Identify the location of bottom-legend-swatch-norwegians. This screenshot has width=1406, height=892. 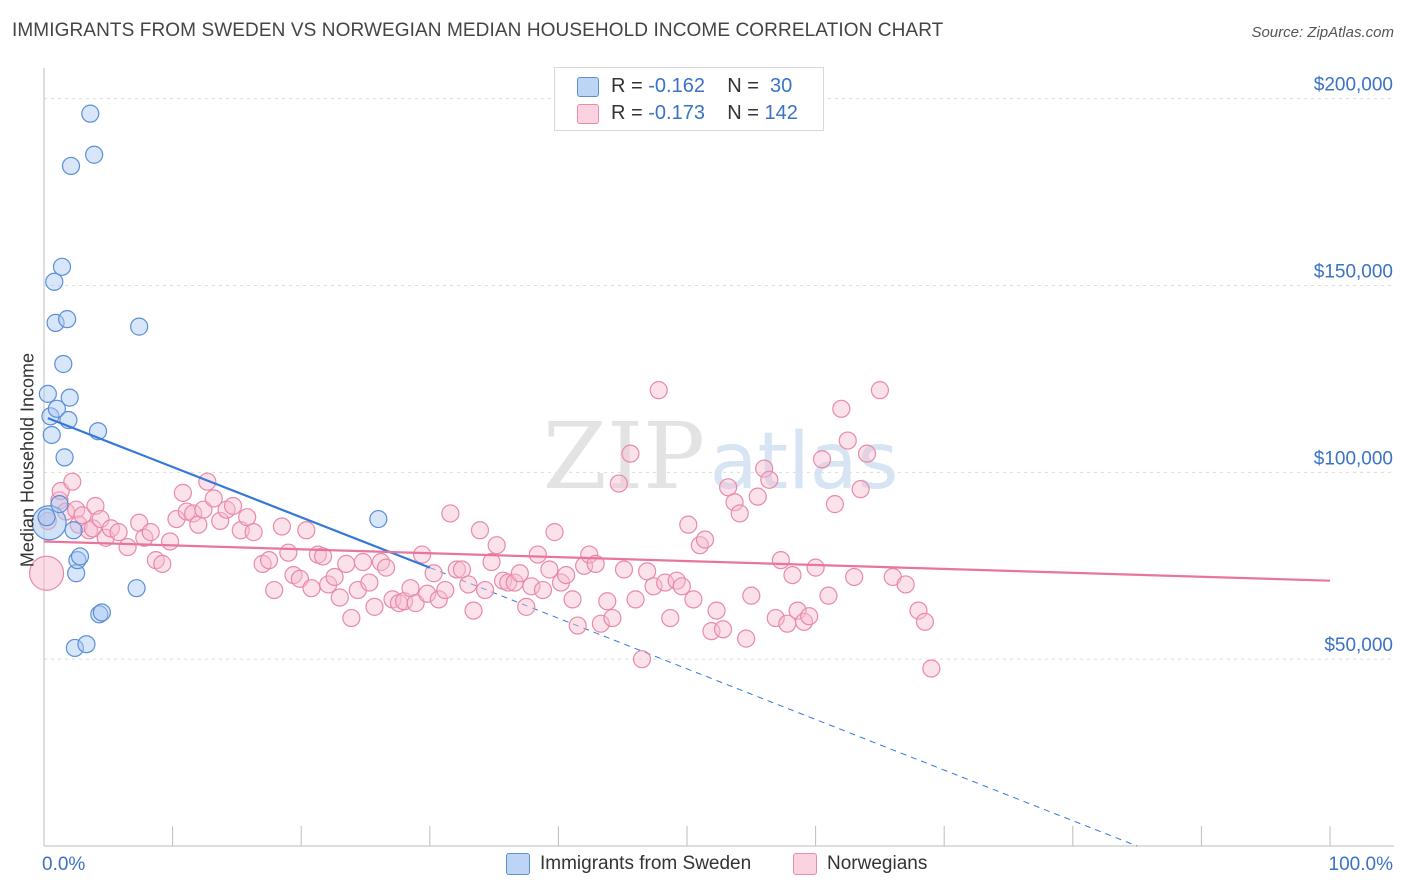
(805, 864).